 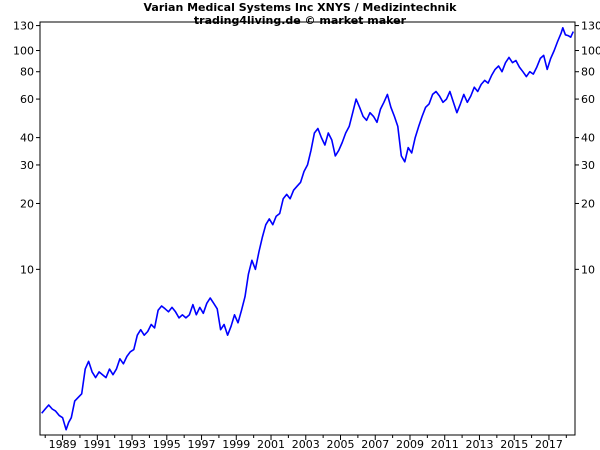 I want to click on x-tick-label: 1993, so click(x=132, y=444).